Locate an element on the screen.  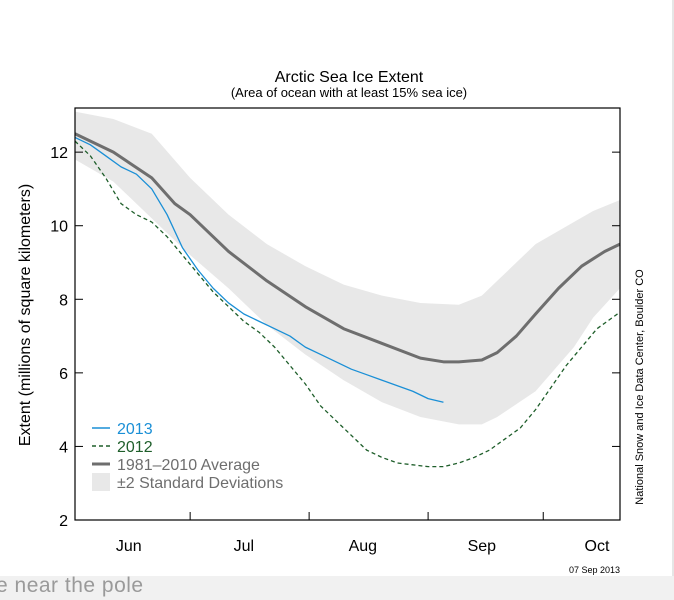
y-tick-label: 8 is located at coordinates (63, 300).